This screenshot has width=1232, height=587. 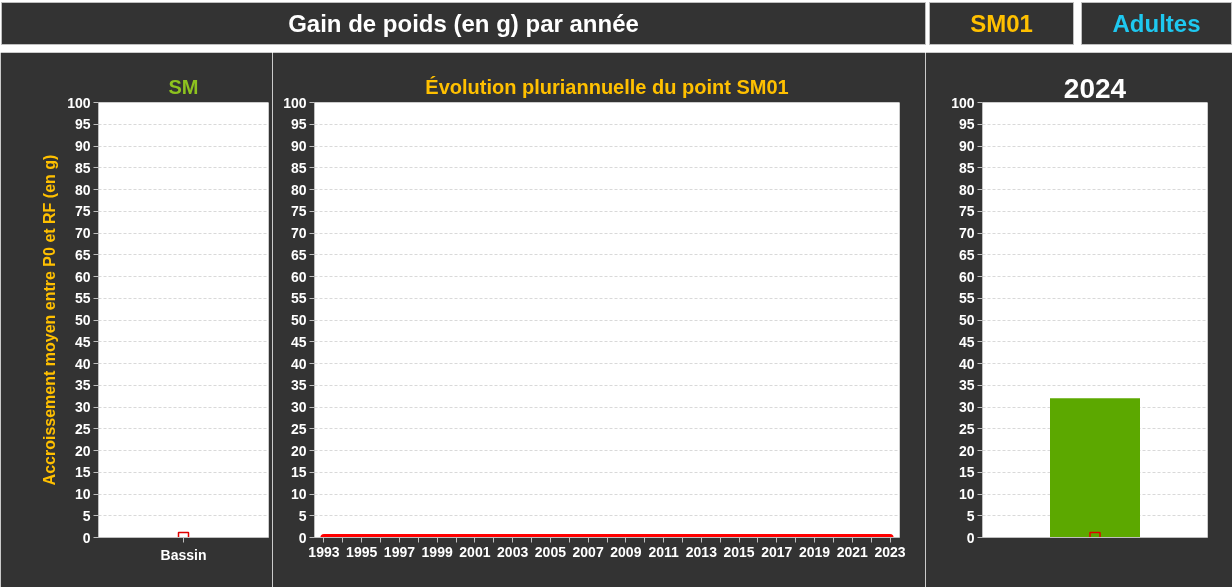 I want to click on x-tick-label: 1995, so click(x=362, y=551).